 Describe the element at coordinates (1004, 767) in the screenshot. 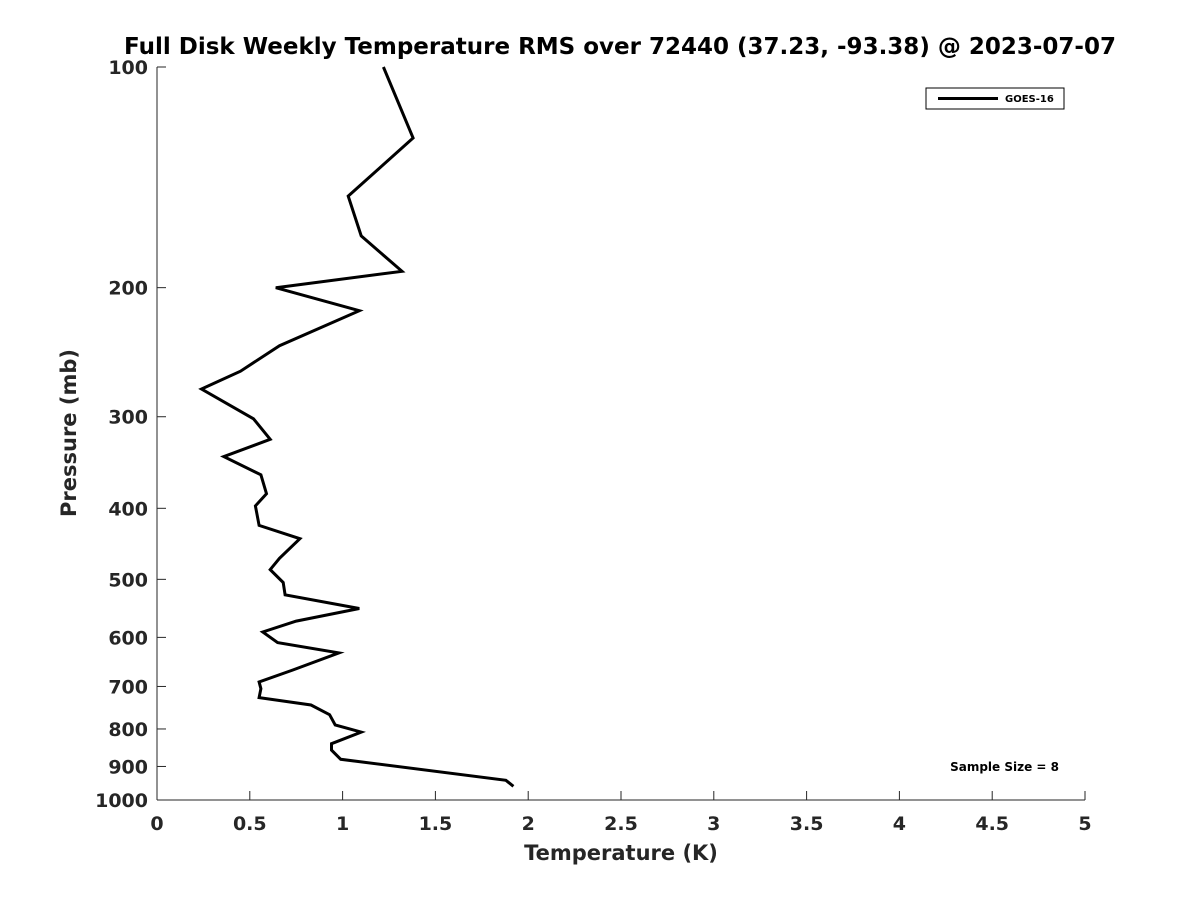

I see `sample-size-annotation: Sample Size = 8` at that location.